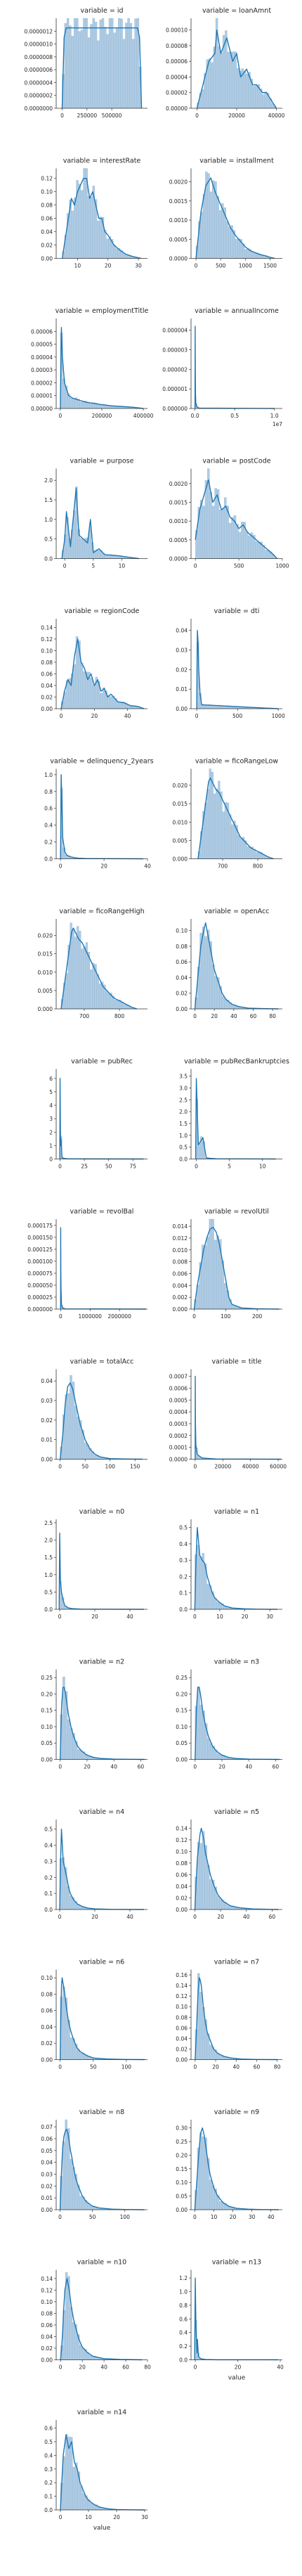 The image size is (302, 2576). I want to click on y-tick-label: 0.0001, so click(178, 1448).